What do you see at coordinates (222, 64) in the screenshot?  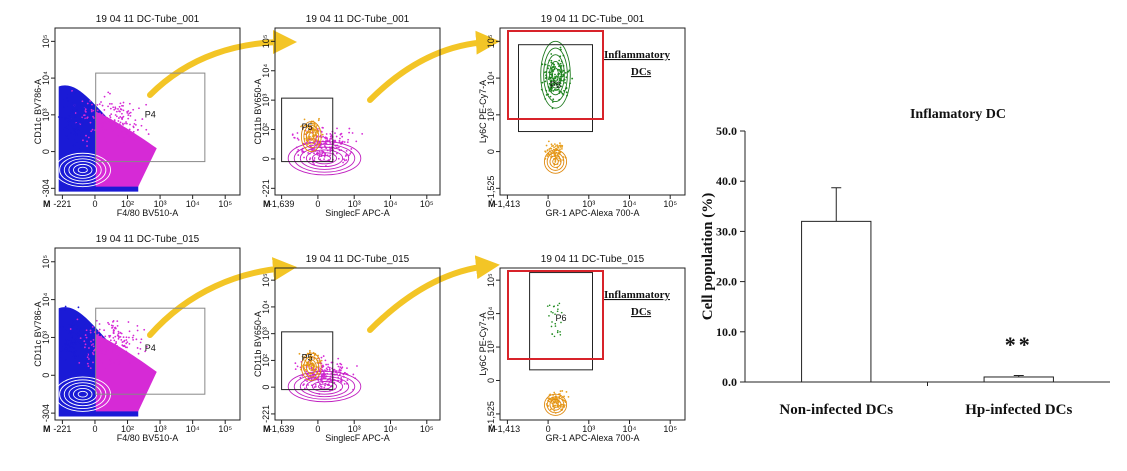 I see `arrow` at bounding box center [222, 64].